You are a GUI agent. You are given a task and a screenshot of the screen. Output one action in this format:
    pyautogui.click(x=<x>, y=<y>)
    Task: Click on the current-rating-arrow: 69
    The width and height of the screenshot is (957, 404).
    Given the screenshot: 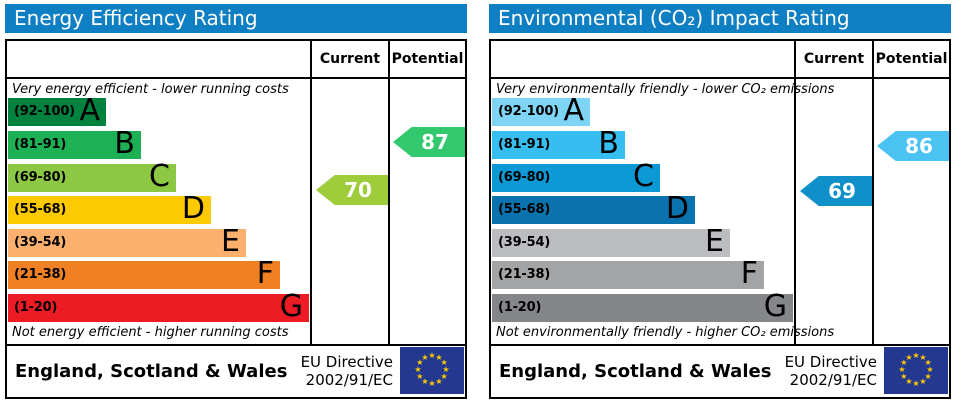 What is the action you would take?
    pyautogui.click(x=836, y=191)
    